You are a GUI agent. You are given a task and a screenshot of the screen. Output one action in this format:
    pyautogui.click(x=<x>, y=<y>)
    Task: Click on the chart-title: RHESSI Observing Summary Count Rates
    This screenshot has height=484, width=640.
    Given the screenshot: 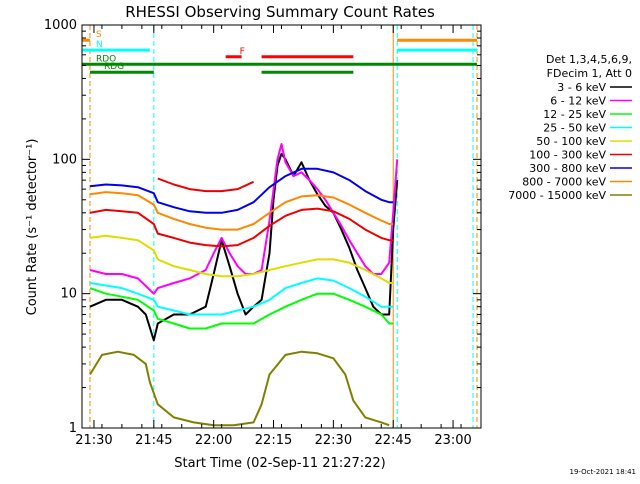 What is the action you would take?
    pyautogui.click(x=280, y=12)
    